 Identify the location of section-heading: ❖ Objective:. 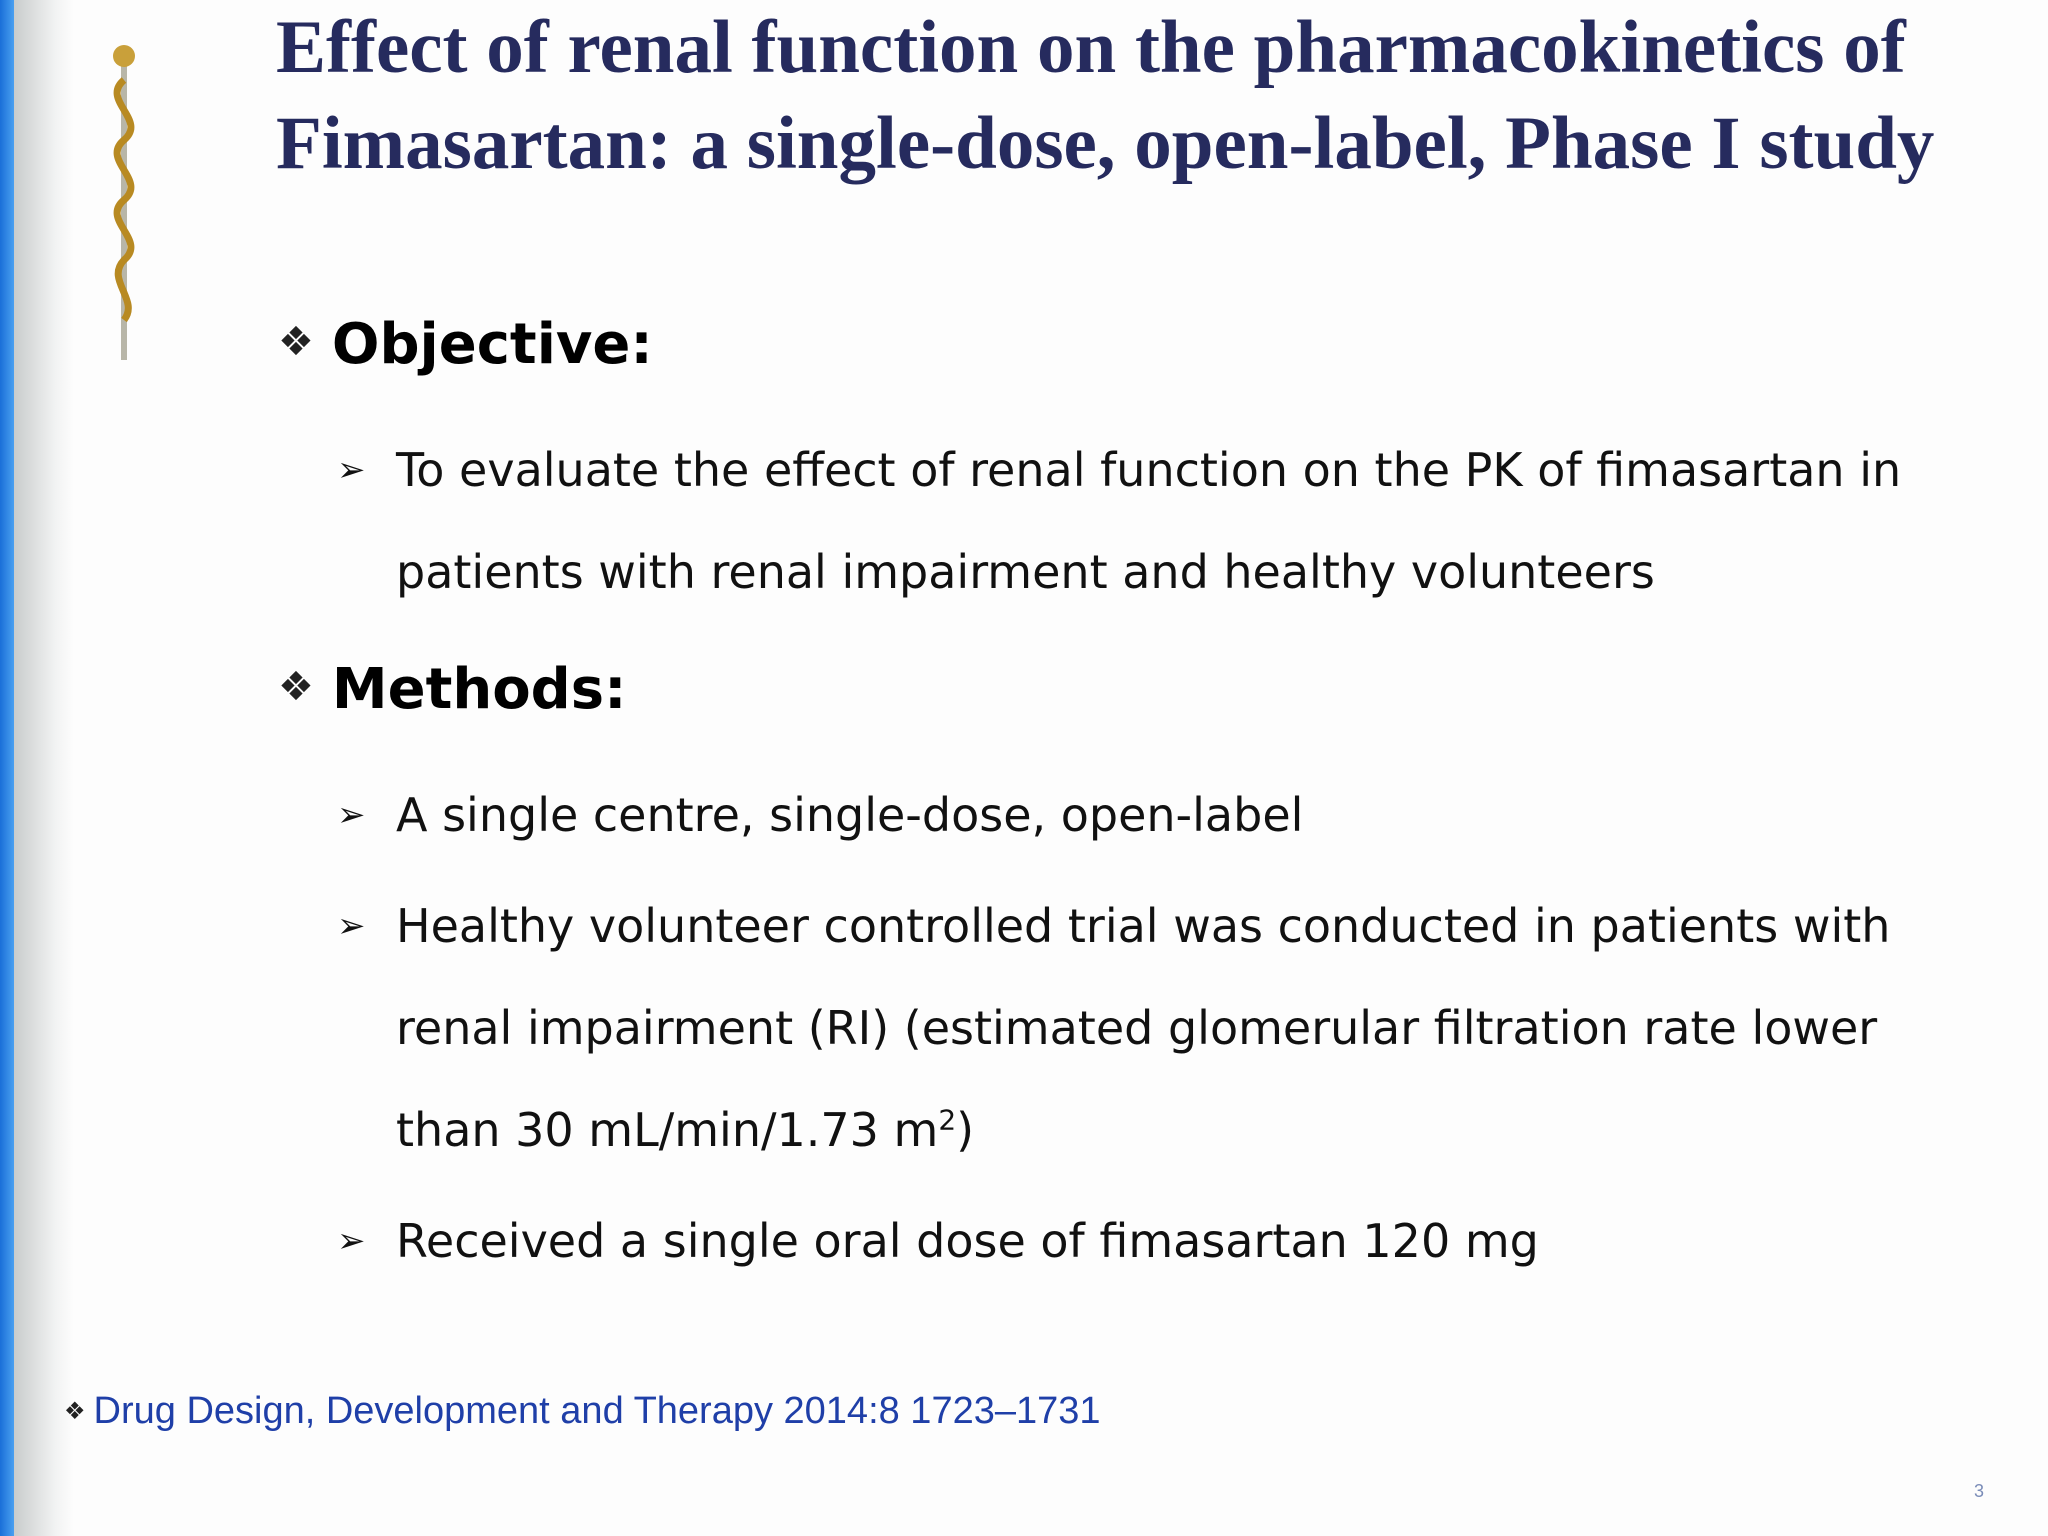
(465, 344).